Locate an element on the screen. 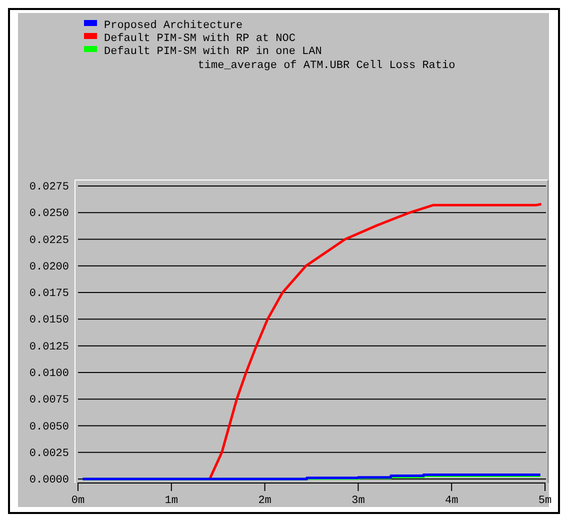 The image size is (568, 522). x-tick-label: 0m is located at coordinates (78, 500).